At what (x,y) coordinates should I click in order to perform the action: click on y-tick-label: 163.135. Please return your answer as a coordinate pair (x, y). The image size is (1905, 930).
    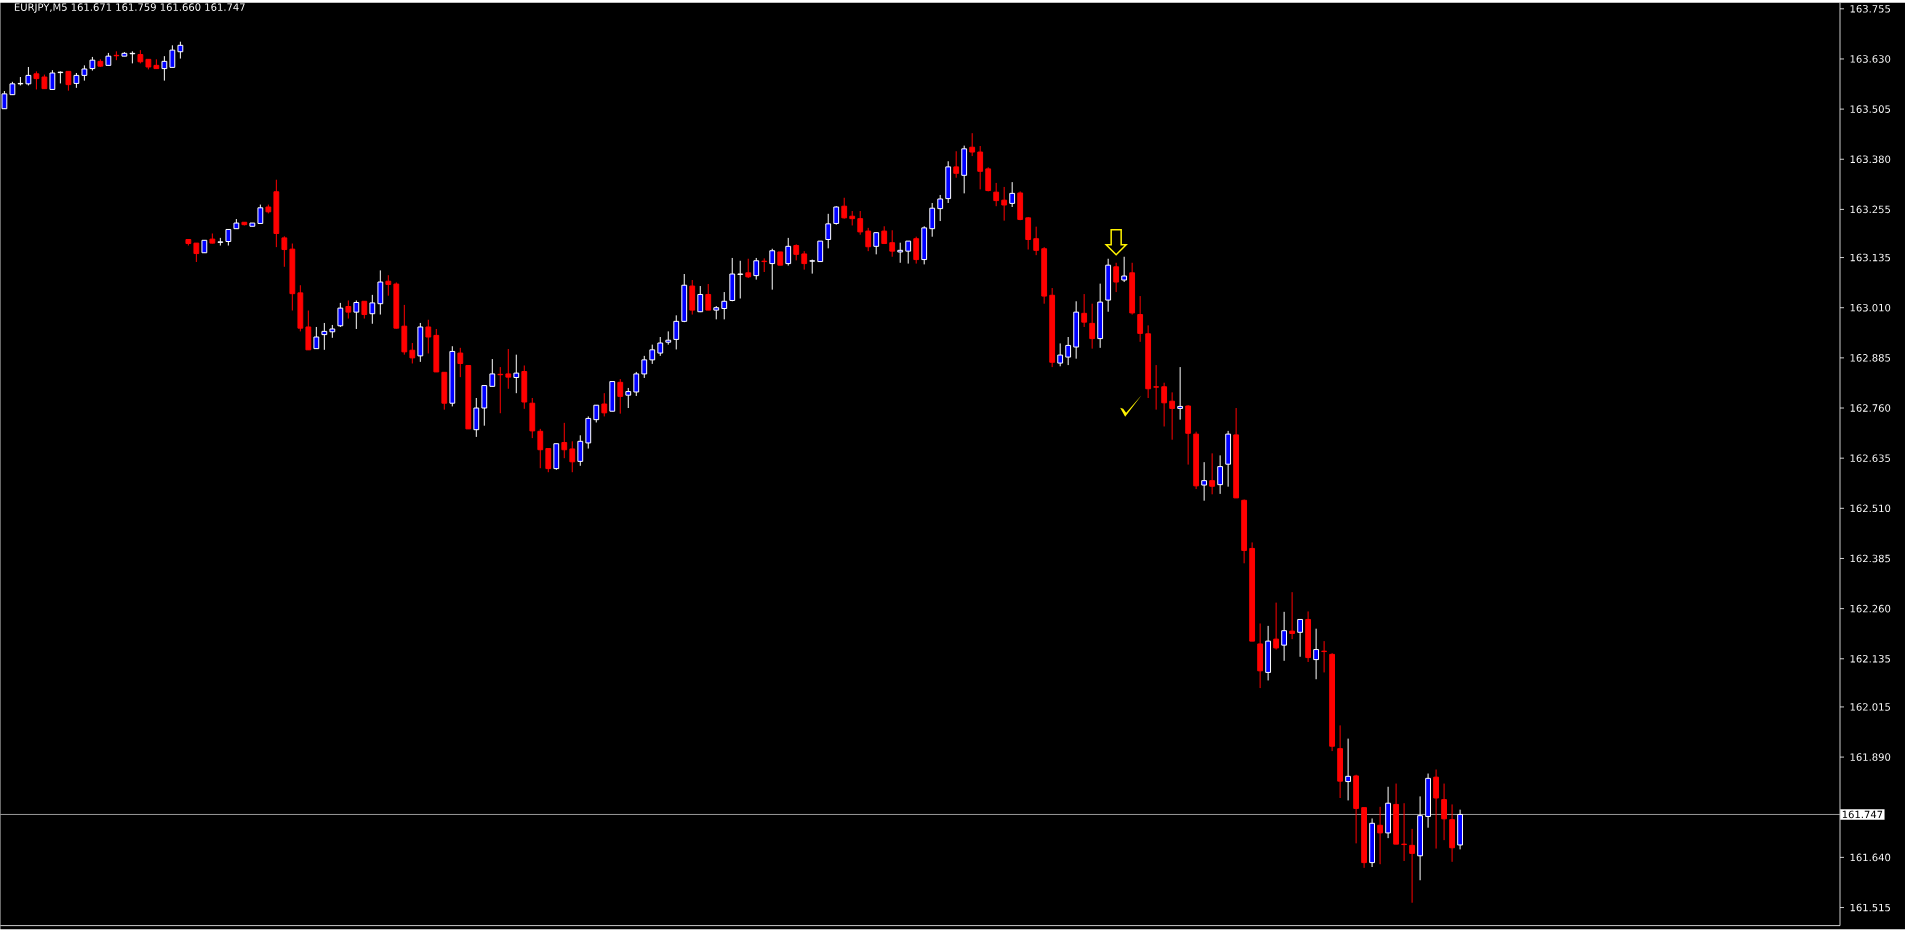
    Looking at the image, I should click on (1870, 257).